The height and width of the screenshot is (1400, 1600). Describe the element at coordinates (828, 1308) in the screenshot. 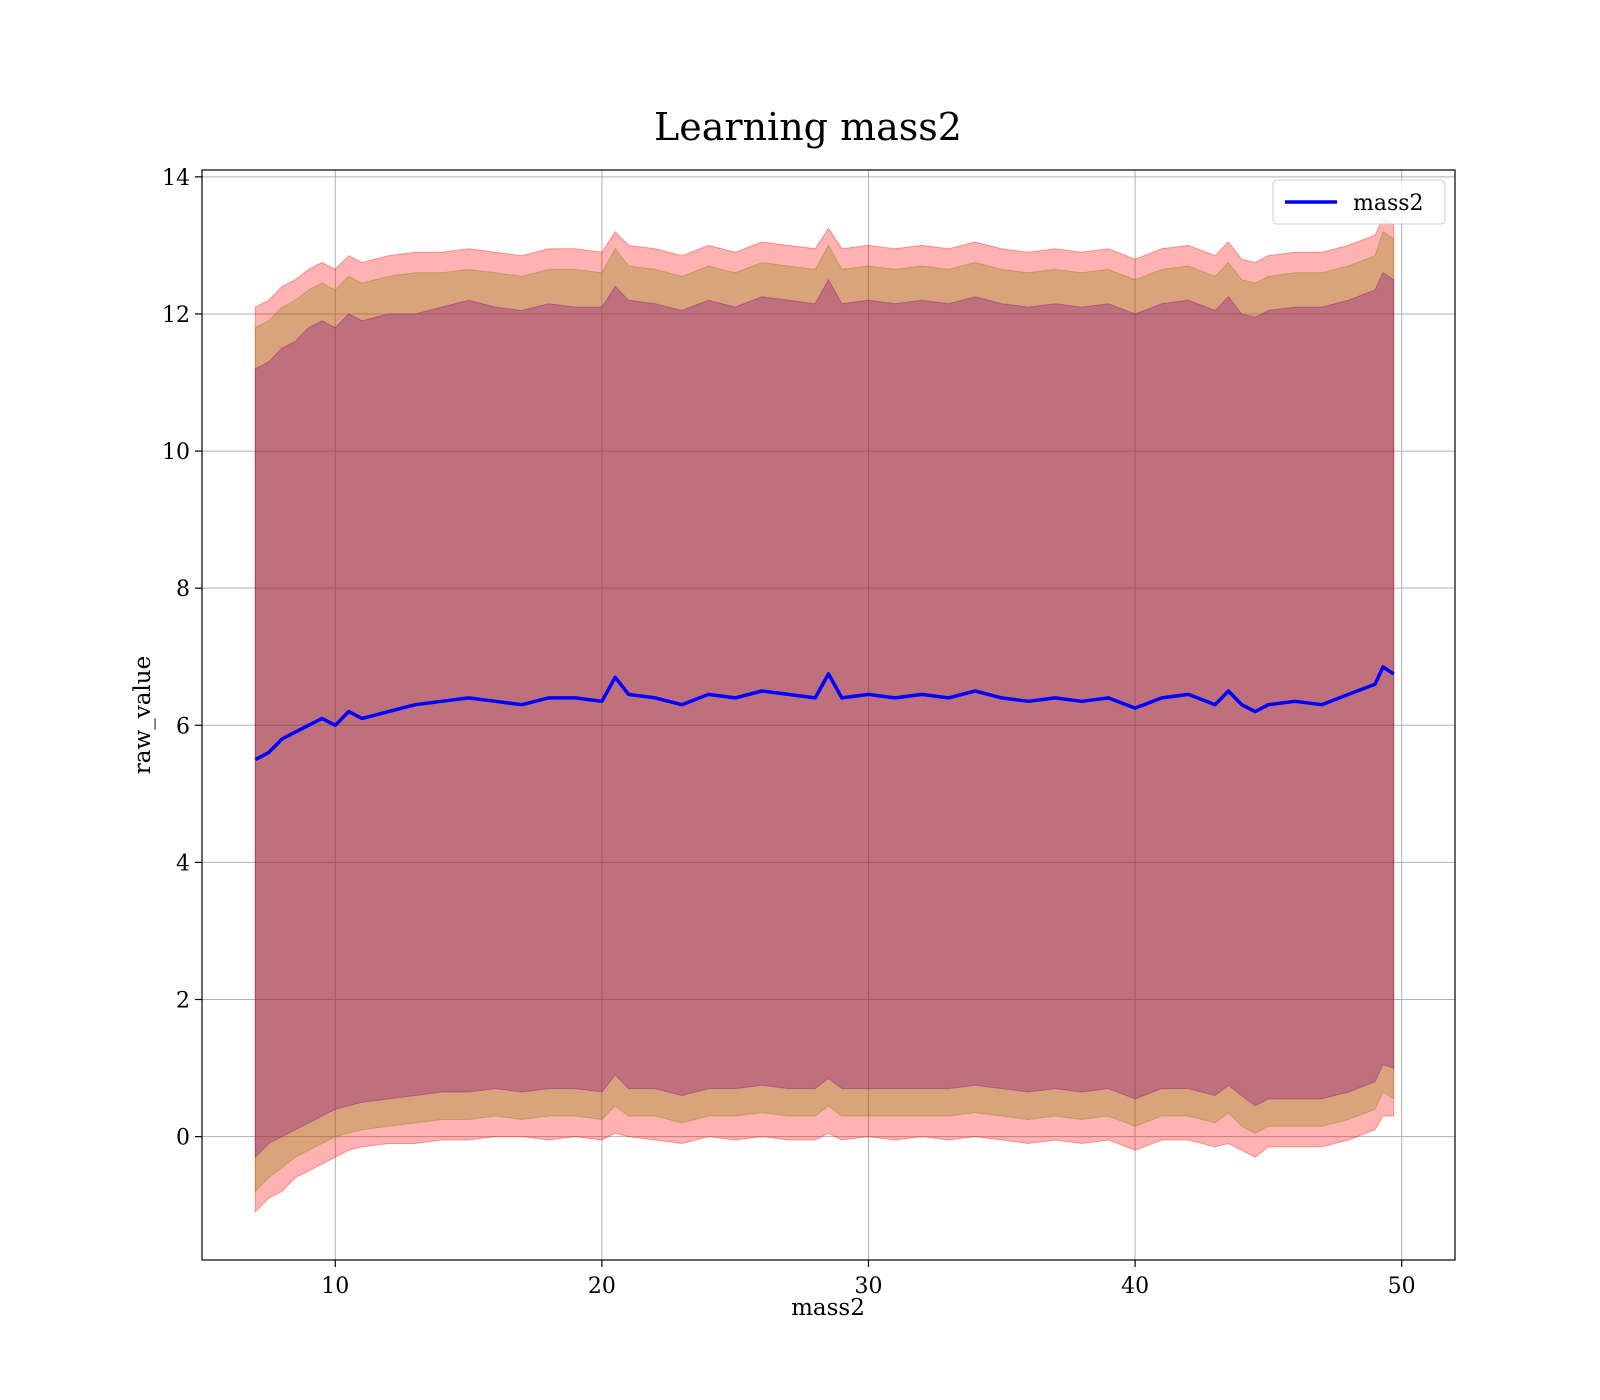

I see `x-axis-label: mass2` at that location.